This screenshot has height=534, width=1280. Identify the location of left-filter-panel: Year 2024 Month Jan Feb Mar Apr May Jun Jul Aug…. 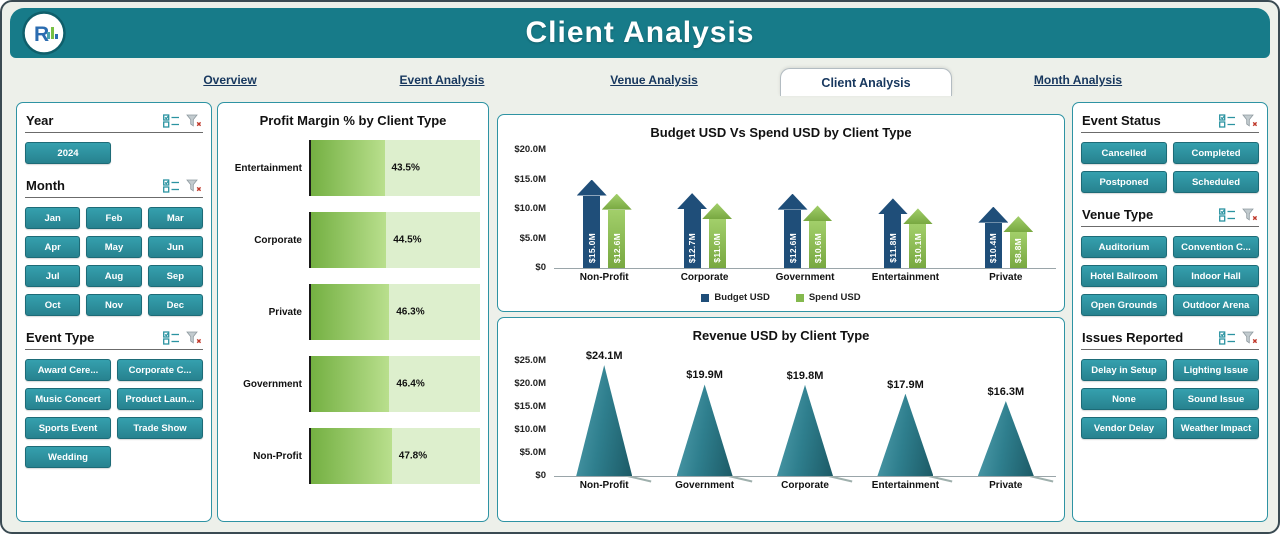
(114, 312).